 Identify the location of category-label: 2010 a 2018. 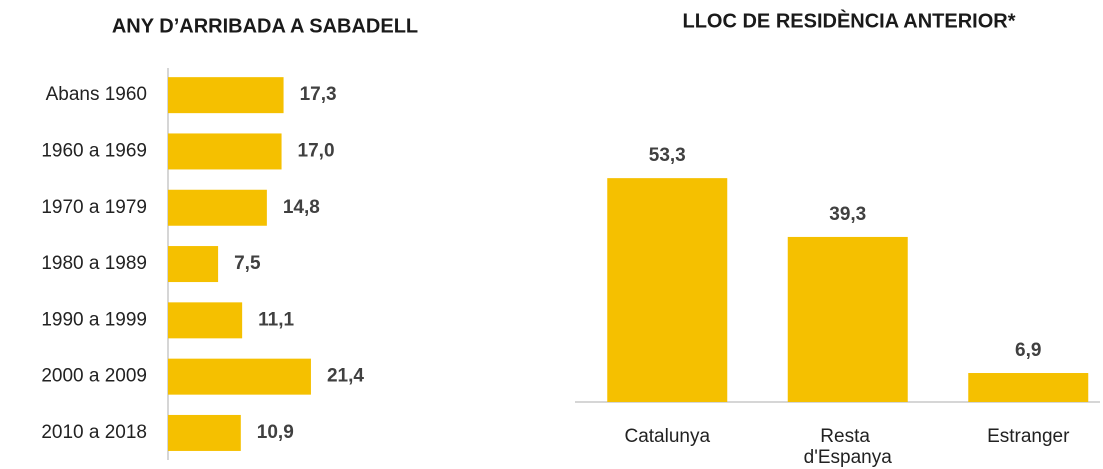
(94, 432).